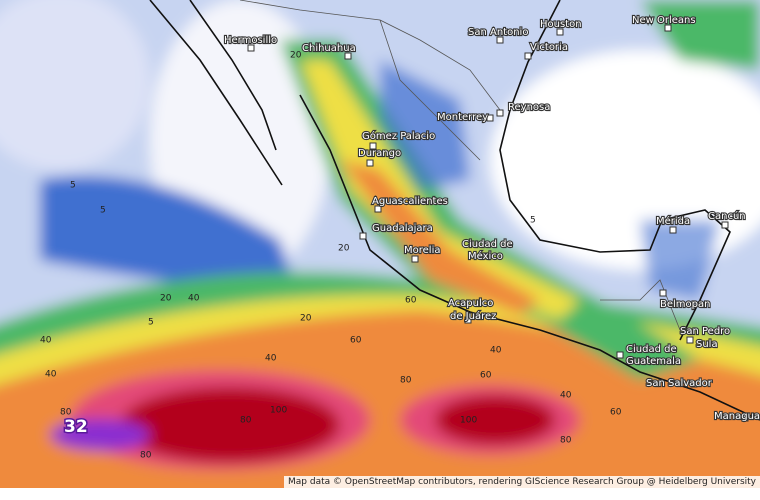  Describe the element at coordinates (410, 201) in the screenshot. I see `city-label: Aguascalientes` at that location.